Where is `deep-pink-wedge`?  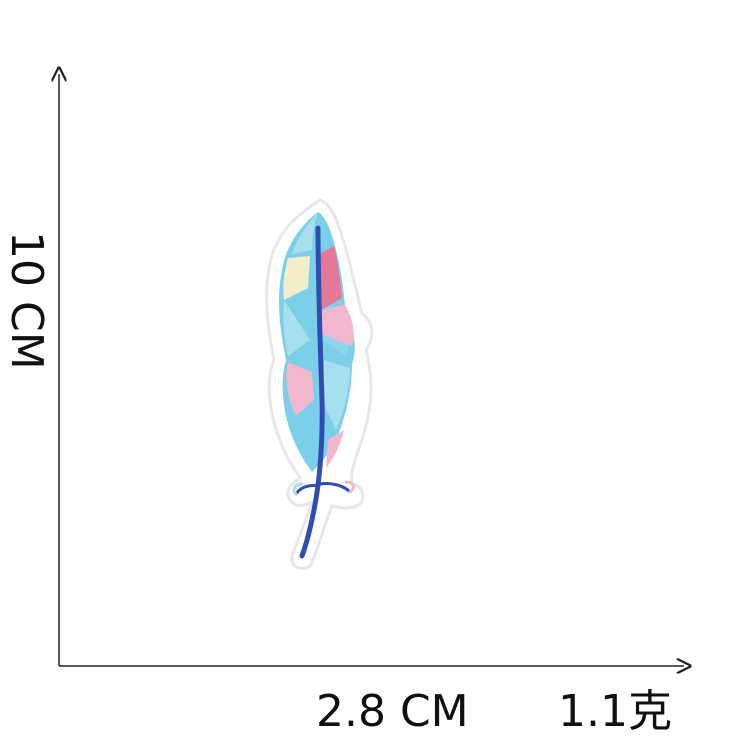
deep-pink-wedge is located at coordinates (329, 279).